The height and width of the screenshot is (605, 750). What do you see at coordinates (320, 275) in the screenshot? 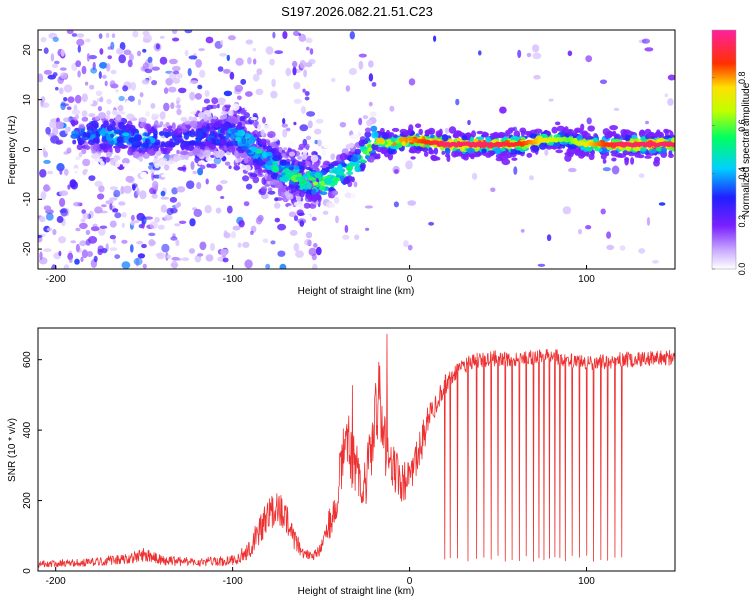
I see `spectrogram-x-ticks: -200 -100 0 100` at bounding box center [320, 275].